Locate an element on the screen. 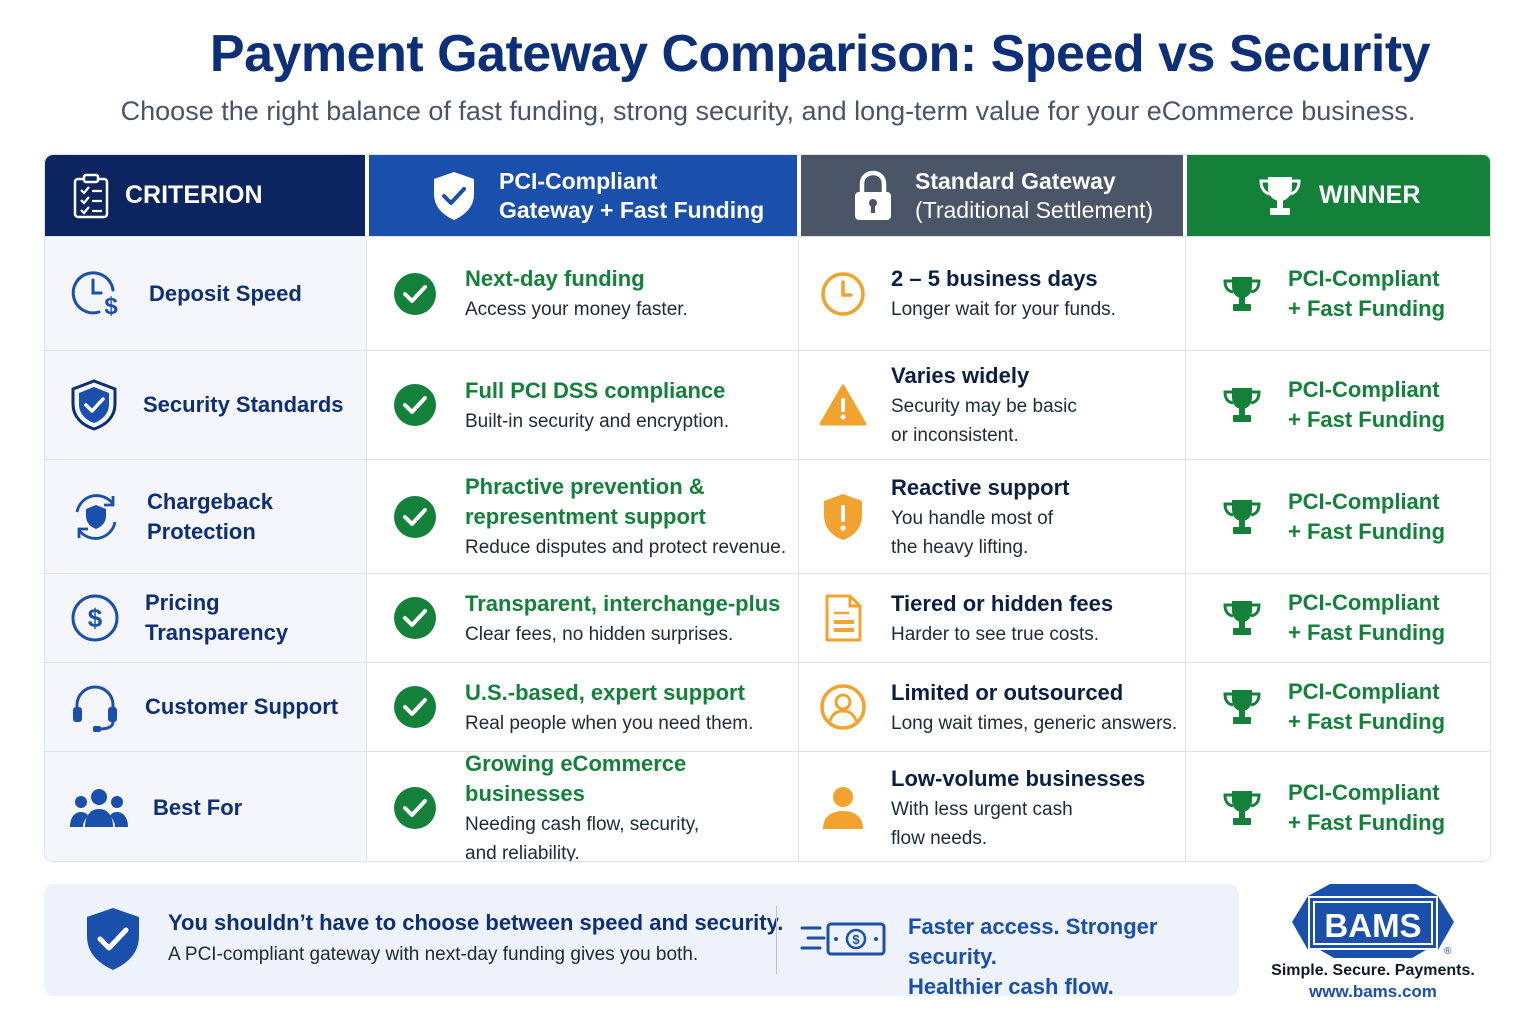  shield-alert-icon is located at coordinates (843, 517).